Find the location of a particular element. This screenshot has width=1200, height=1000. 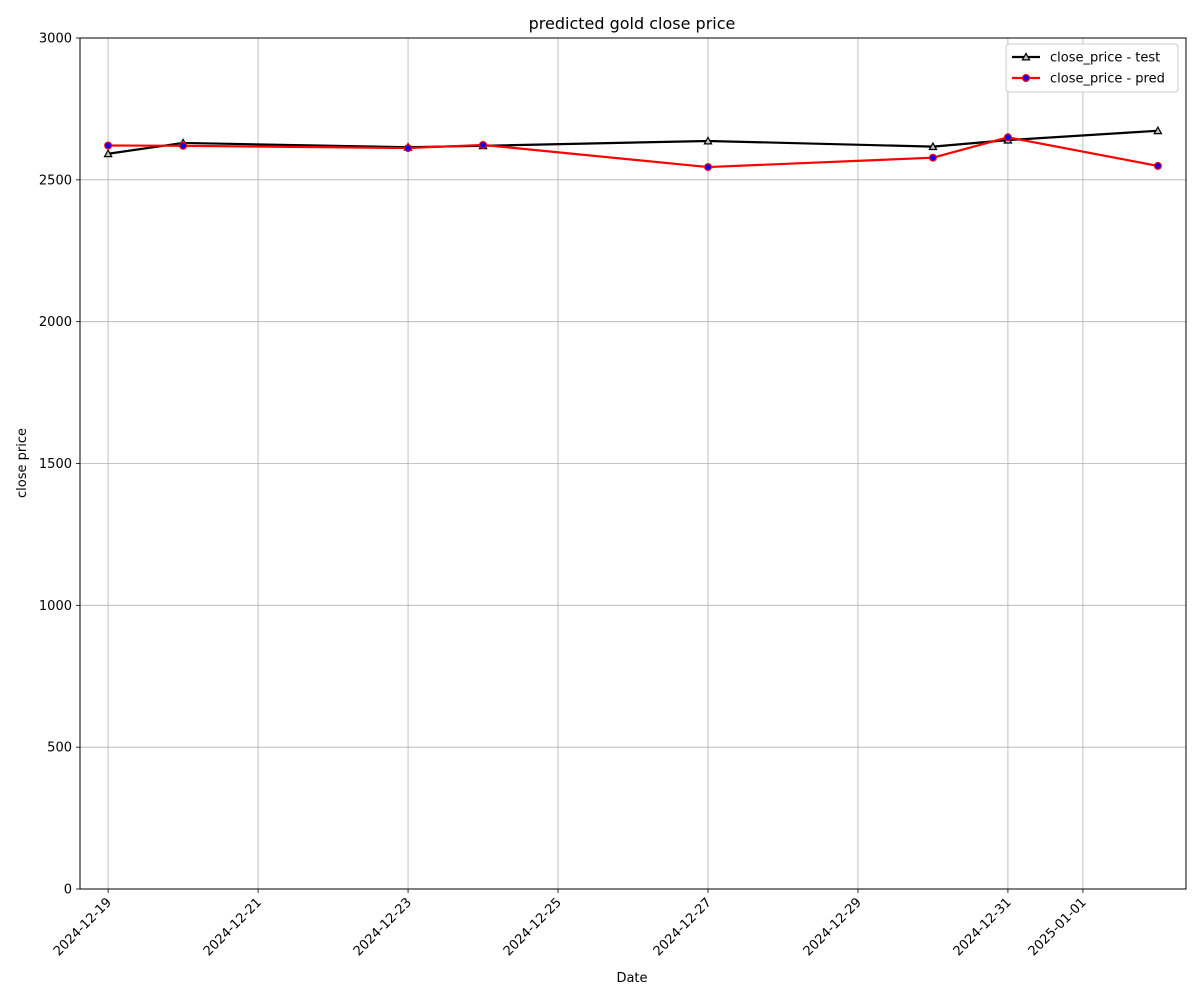

legend-item: close_price - test is located at coordinates (1086, 58).